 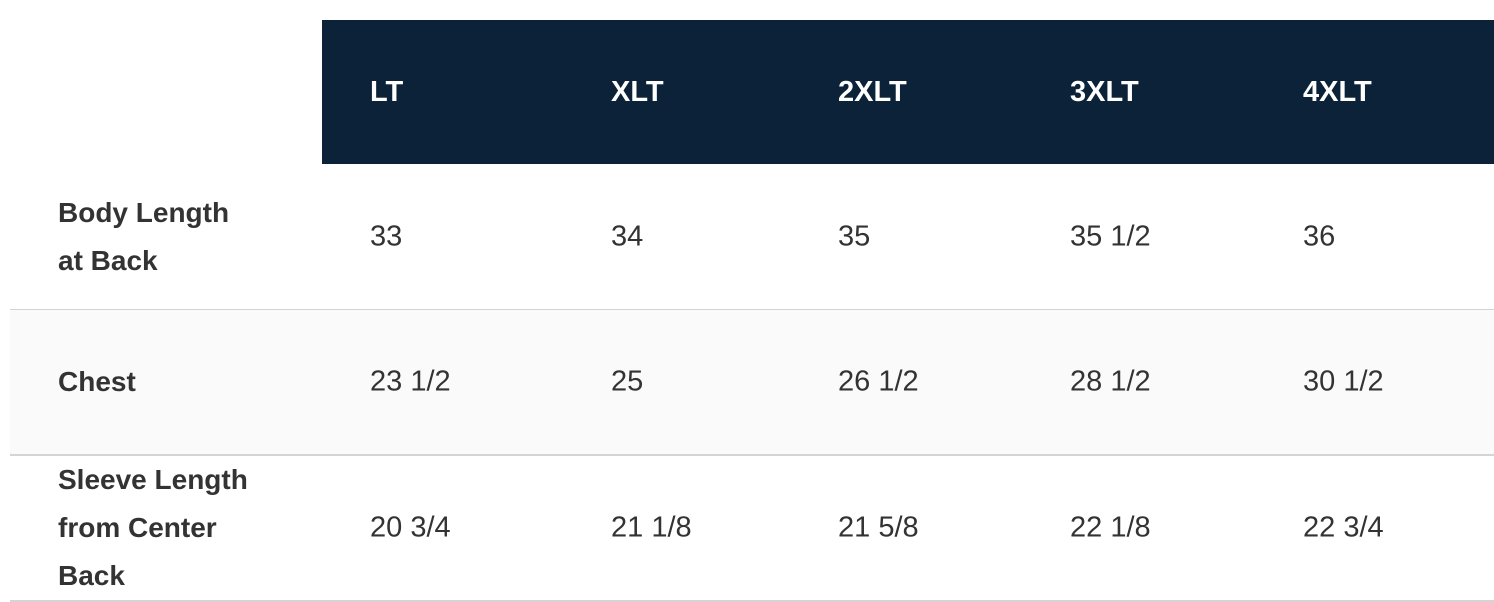 I want to click on row-label: Sleeve Length from Center Back, so click(x=153, y=527).